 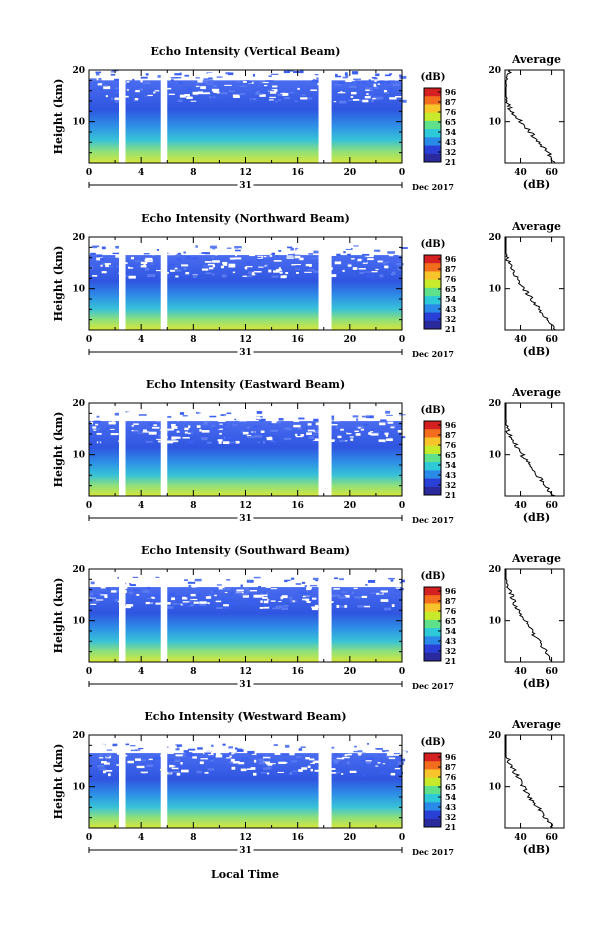 I want to click on x-tick-label: 12, so click(x=245, y=506).